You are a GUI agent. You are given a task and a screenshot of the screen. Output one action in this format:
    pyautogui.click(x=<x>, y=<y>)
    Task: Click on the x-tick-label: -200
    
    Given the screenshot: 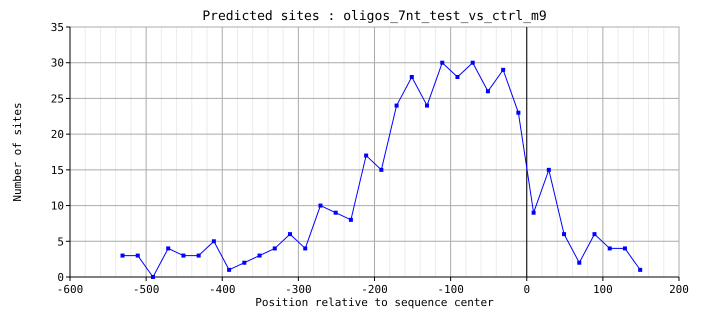 What is the action you would take?
    pyautogui.click(x=374, y=289)
    